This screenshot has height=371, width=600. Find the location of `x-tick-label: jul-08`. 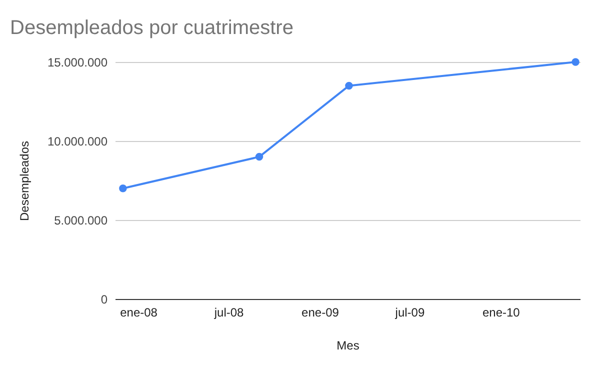

x-tick-label: jul-08 is located at coordinates (228, 313).